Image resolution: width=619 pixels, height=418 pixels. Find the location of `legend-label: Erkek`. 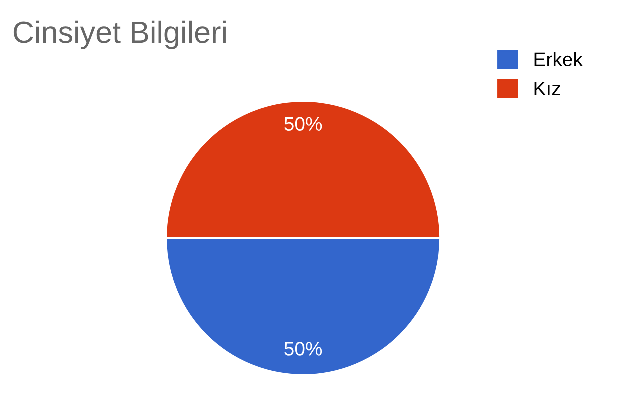

legend-label: Erkek is located at coordinates (558, 59).